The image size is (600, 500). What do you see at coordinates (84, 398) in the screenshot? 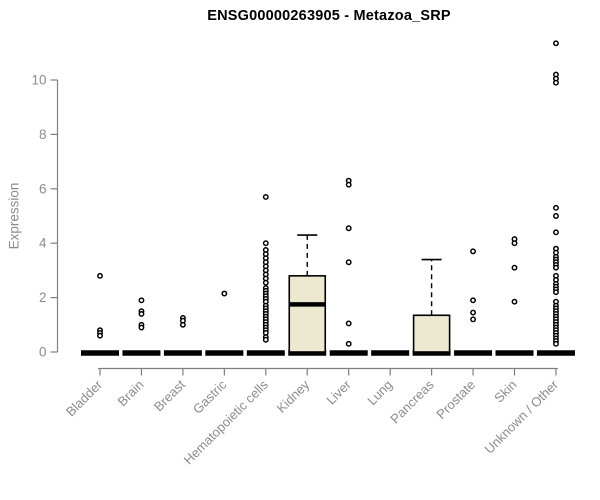
I see `x-tick-label-bladder: Bladder` at bounding box center [84, 398].